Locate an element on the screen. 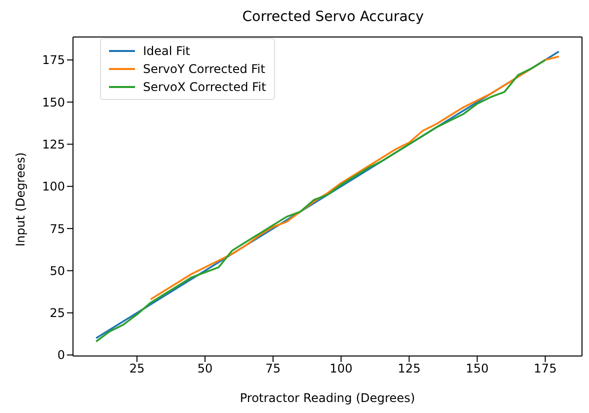 This screenshot has height=413, width=589. legend-label: ServoY Corrected Fit is located at coordinates (204, 69).